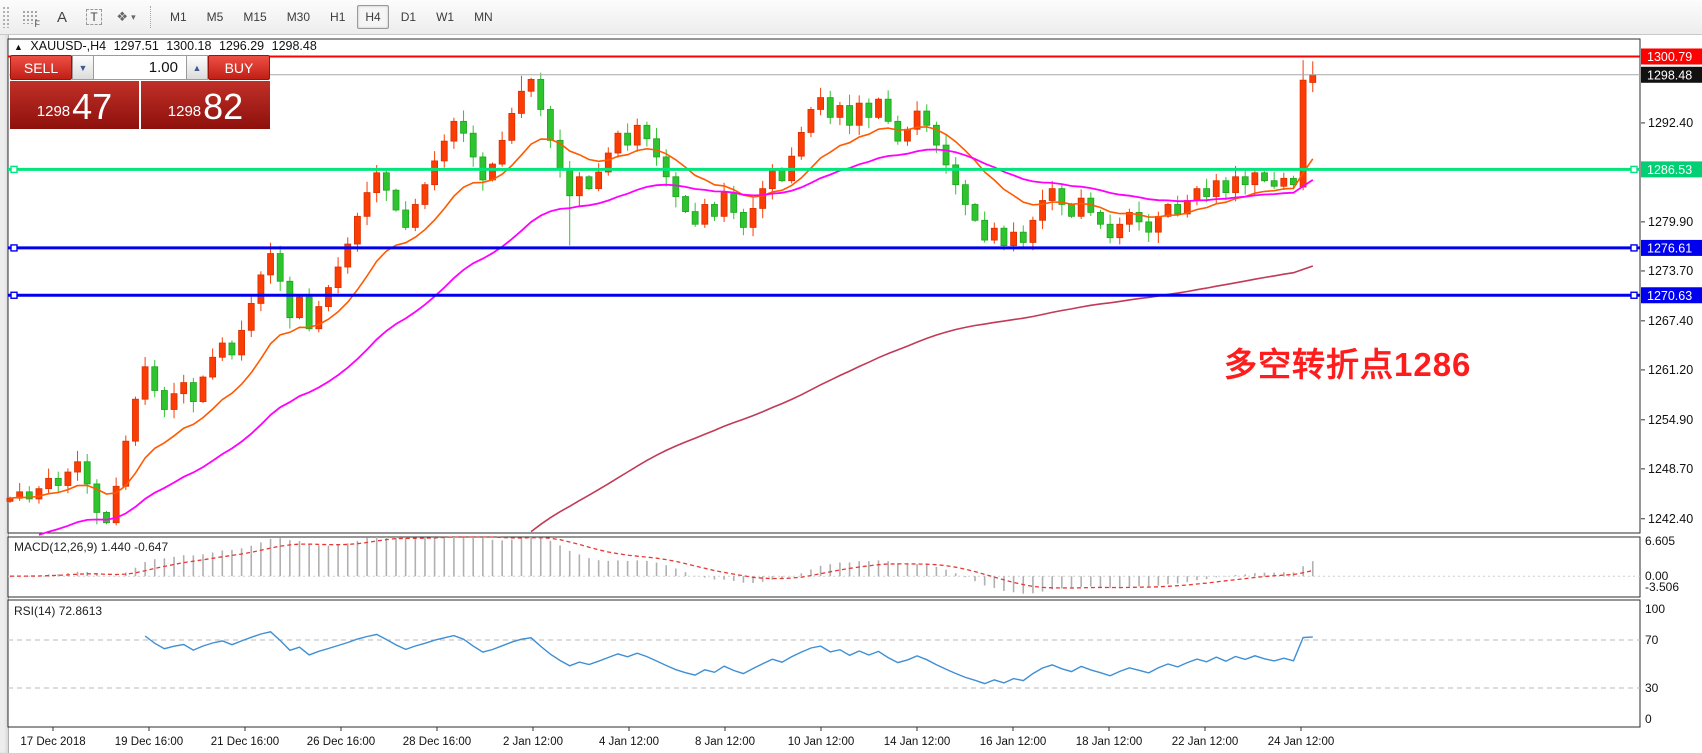 The width and height of the screenshot is (1702, 753). Describe the element at coordinates (298, 17) in the screenshot. I see `timeframe-m30: M30` at that location.